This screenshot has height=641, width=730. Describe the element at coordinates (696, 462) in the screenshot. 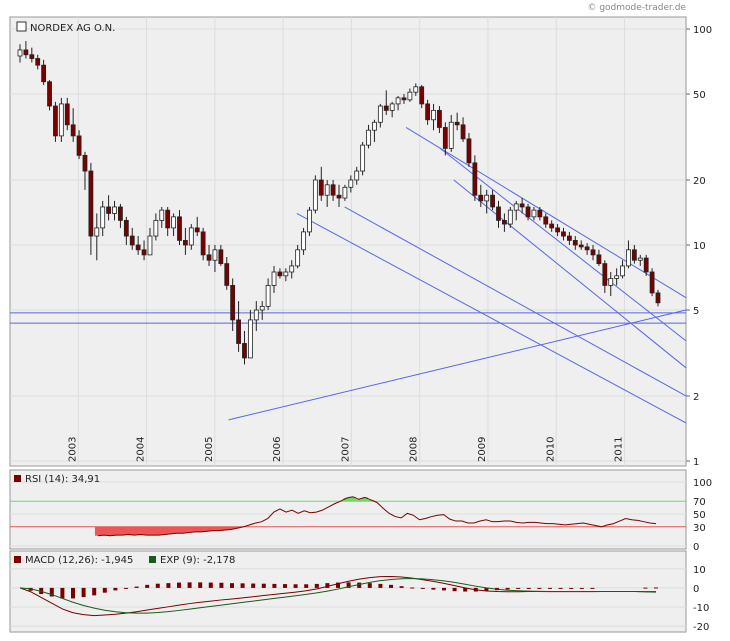

I see `y-tick-label: 1` at that location.